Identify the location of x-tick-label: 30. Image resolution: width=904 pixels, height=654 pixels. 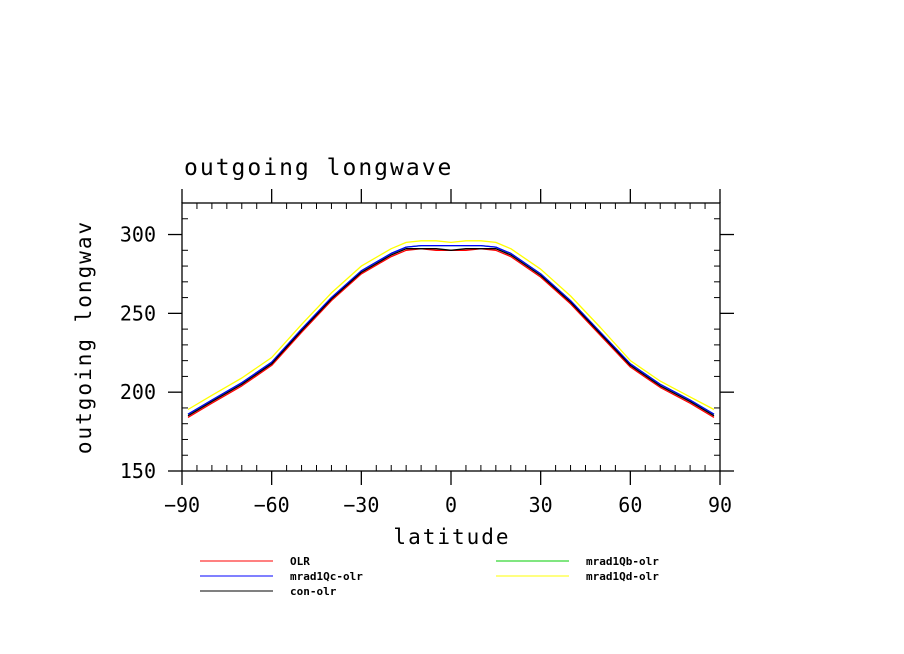
(541, 505).